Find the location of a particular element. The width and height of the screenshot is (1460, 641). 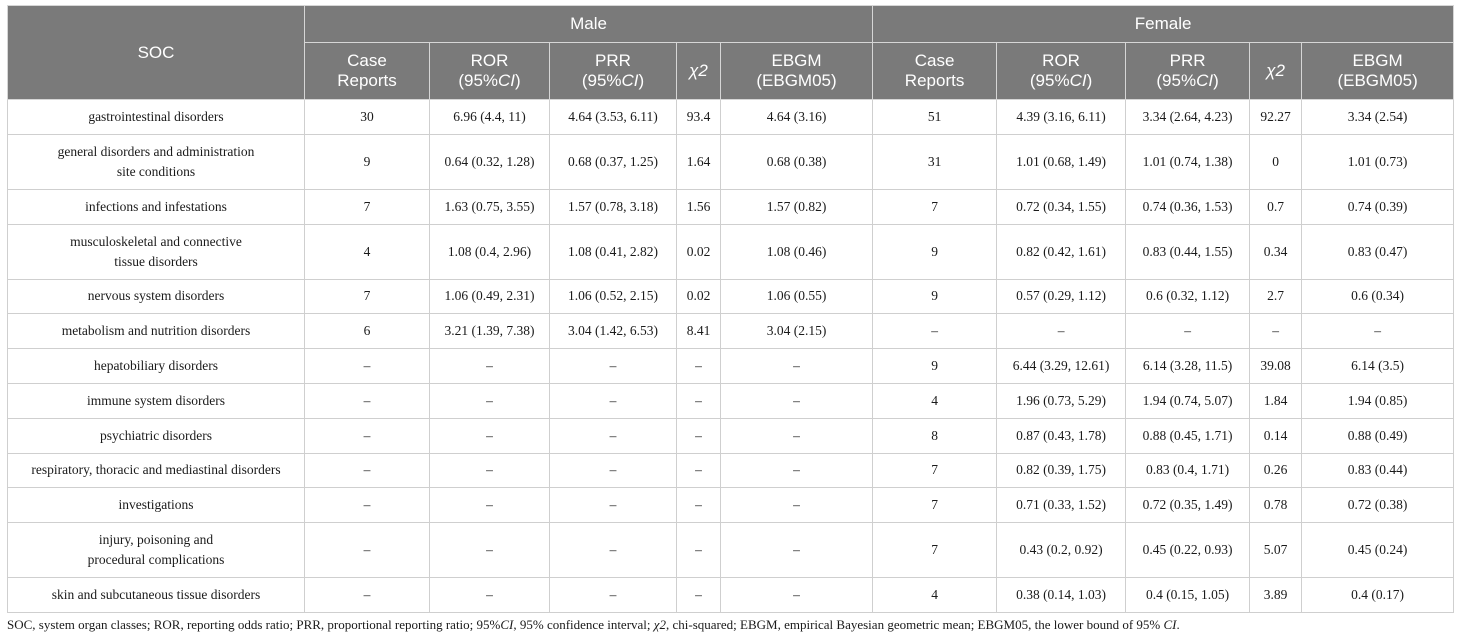

cell-female-ebgm: 0.45 (0.24) is located at coordinates (1378, 550).